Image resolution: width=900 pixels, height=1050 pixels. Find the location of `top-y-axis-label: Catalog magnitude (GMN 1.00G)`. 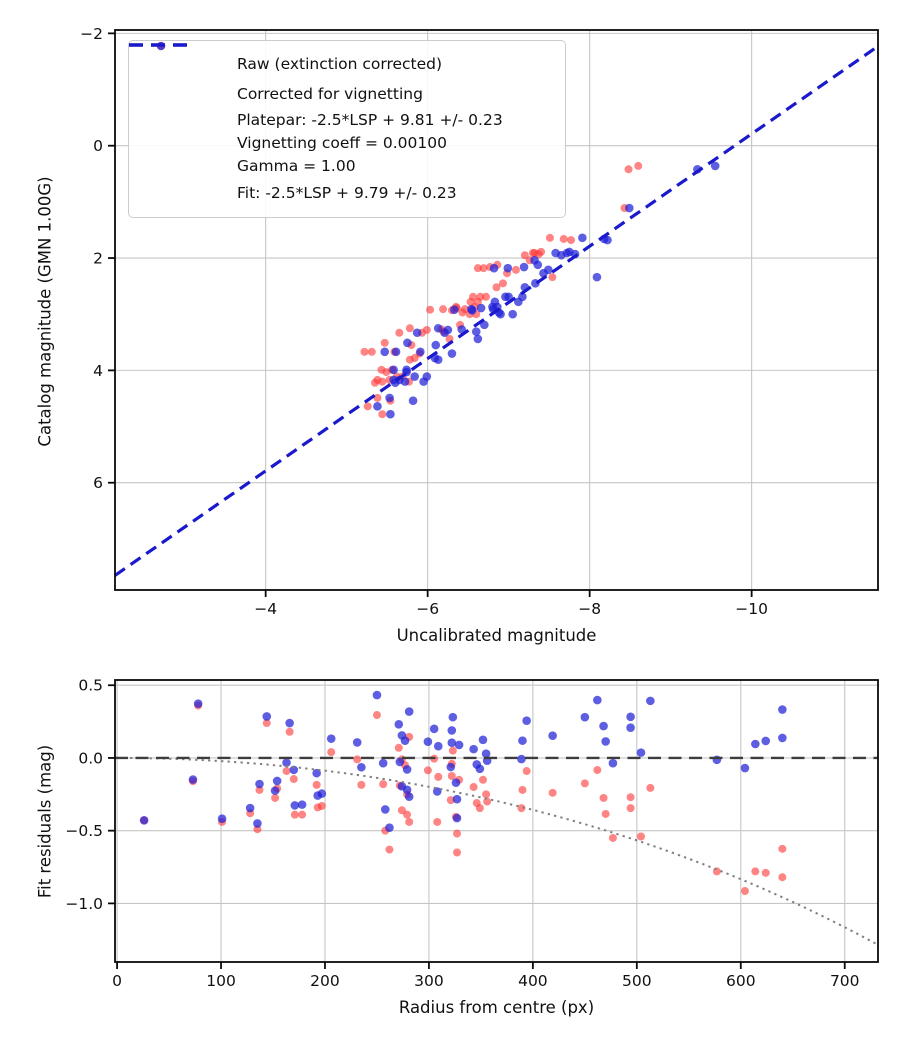

top-y-axis-label: Catalog magnitude (GMN 1.00G) is located at coordinates (45, 311).